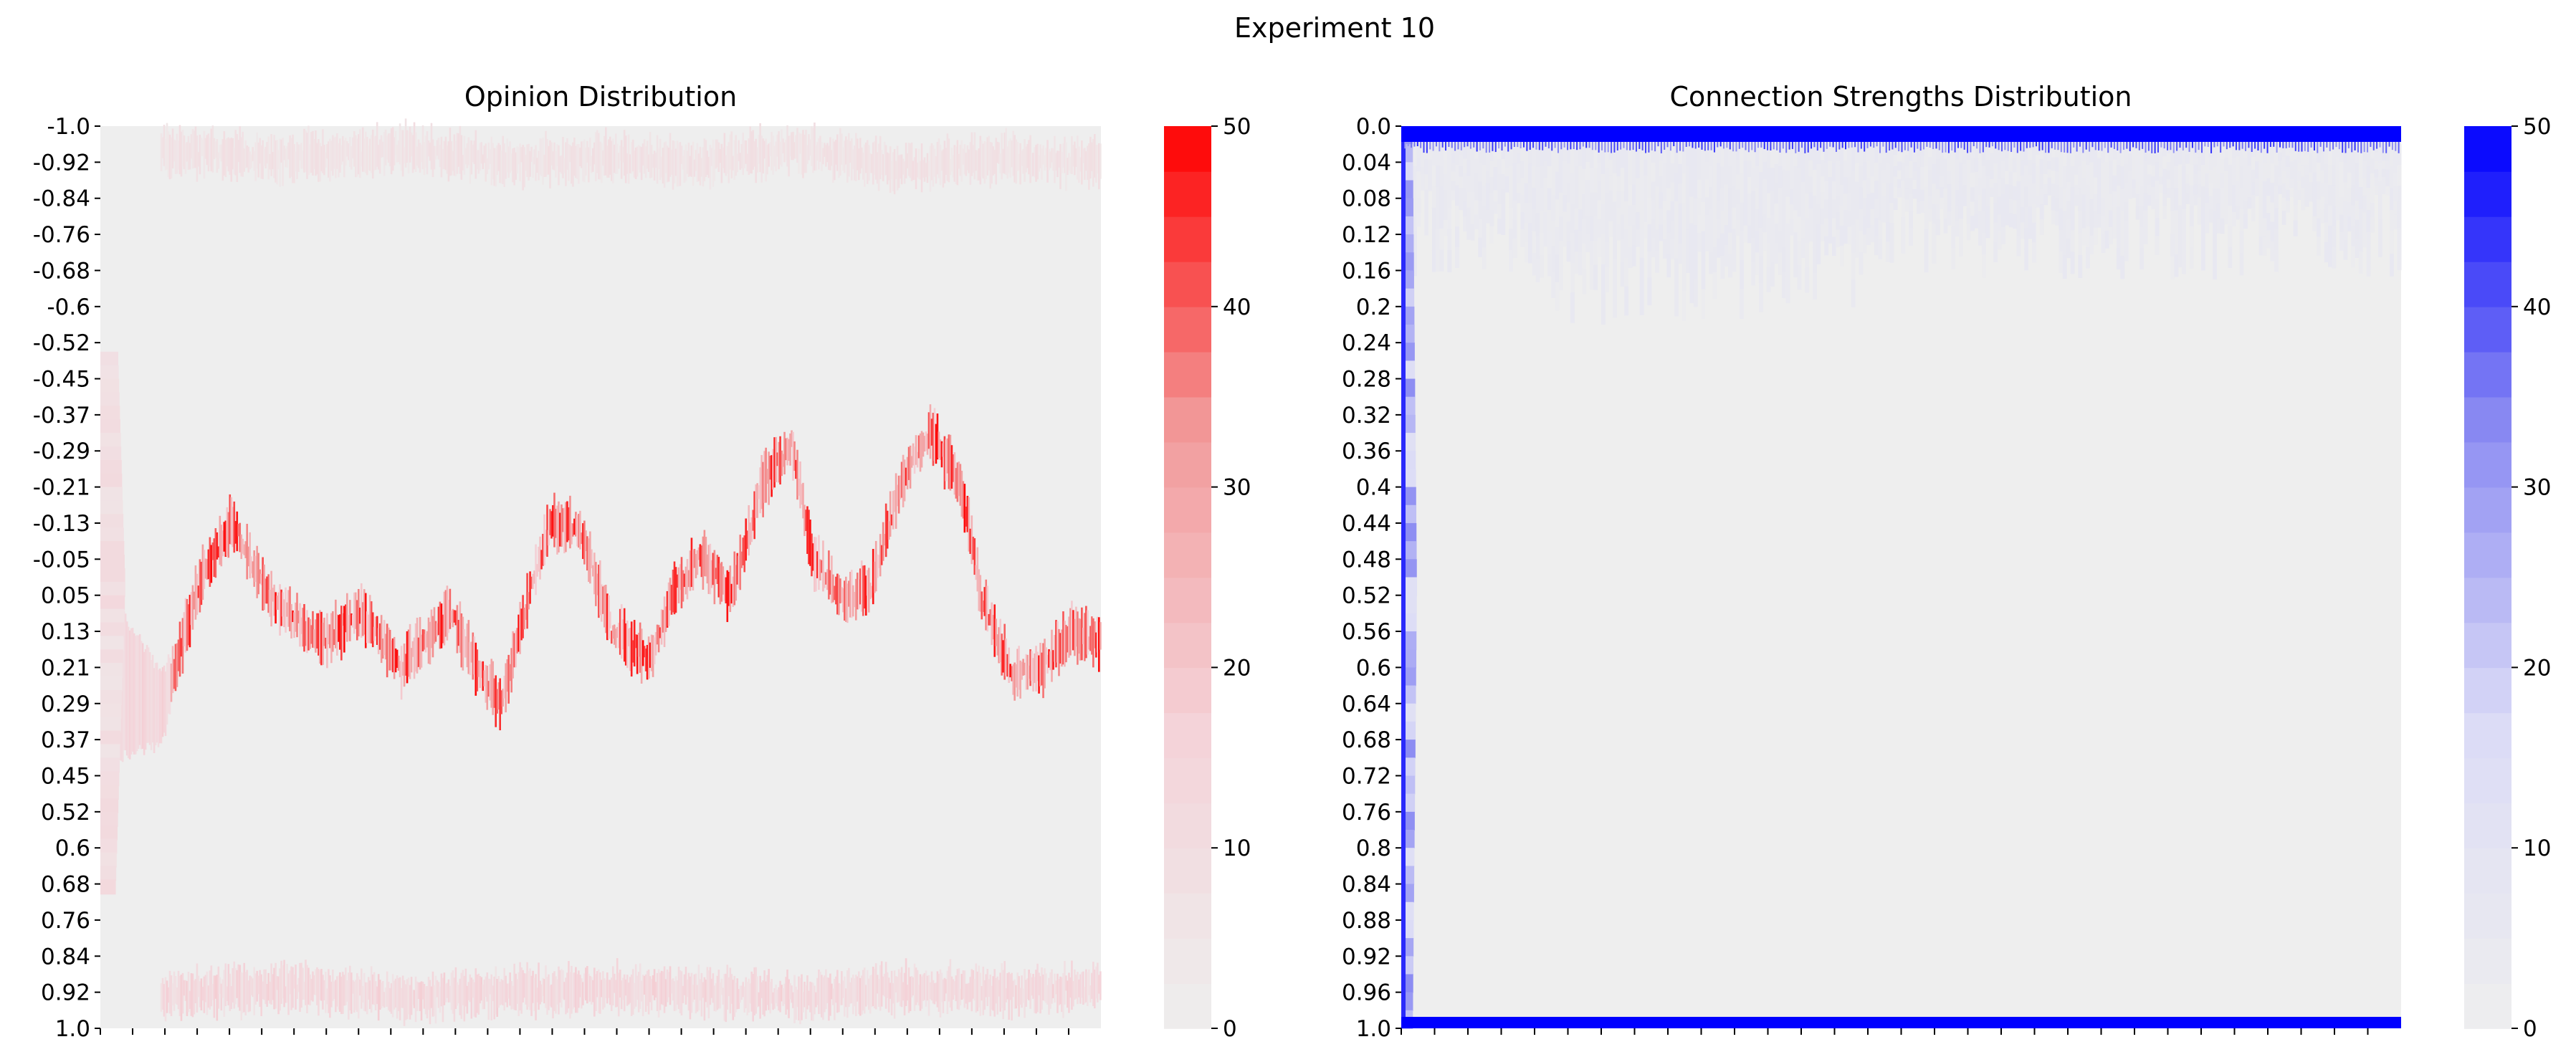 Image resolution: width=2576 pixels, height=1062 pixels. What do you see at coordinates (1366, 596) in the screenshot?
I see `y-tick-label: 0.52` at bounding box center [1366, 596].